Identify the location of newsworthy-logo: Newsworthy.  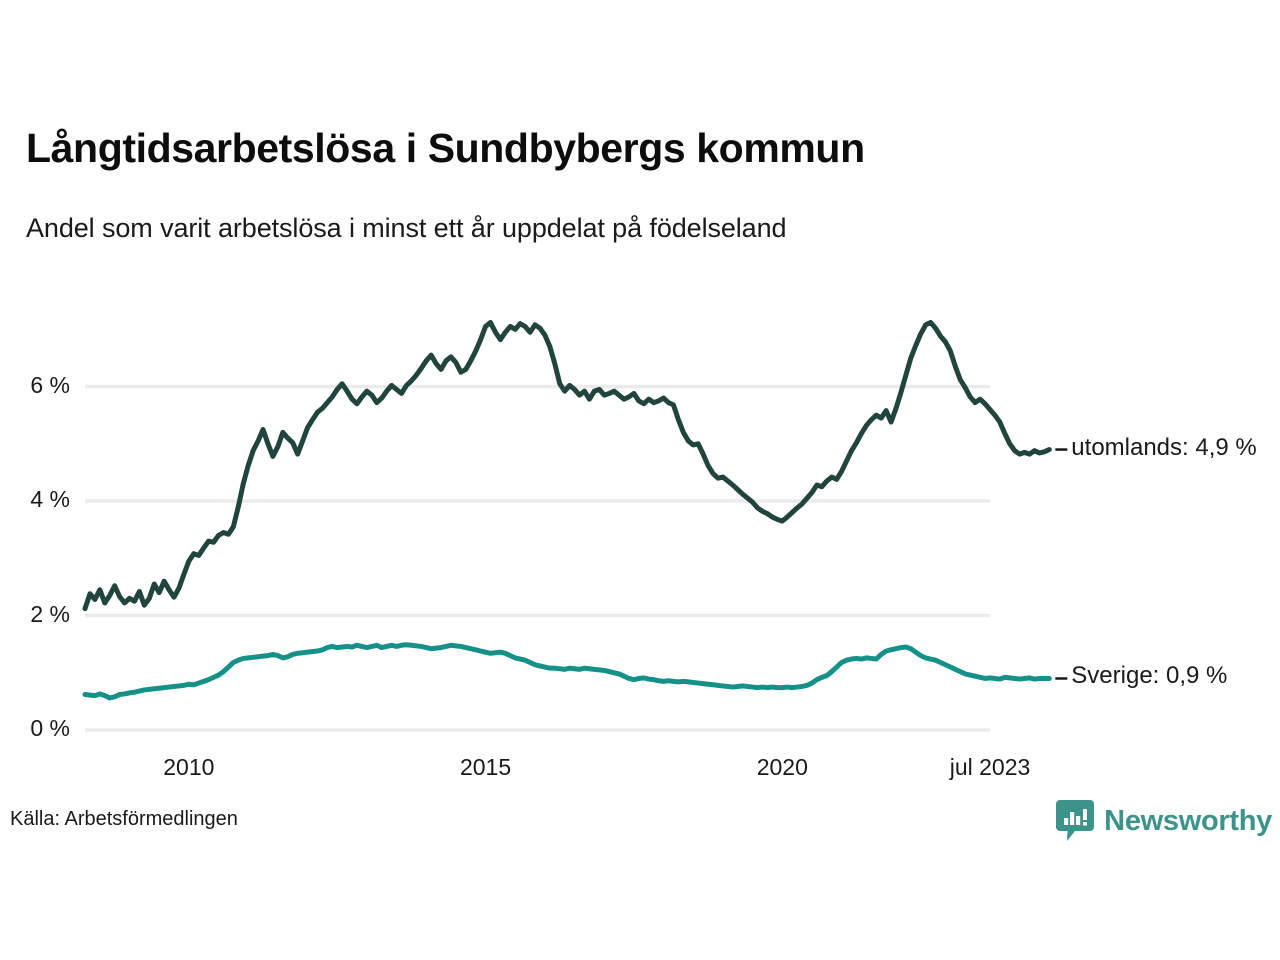
(1163, 821).